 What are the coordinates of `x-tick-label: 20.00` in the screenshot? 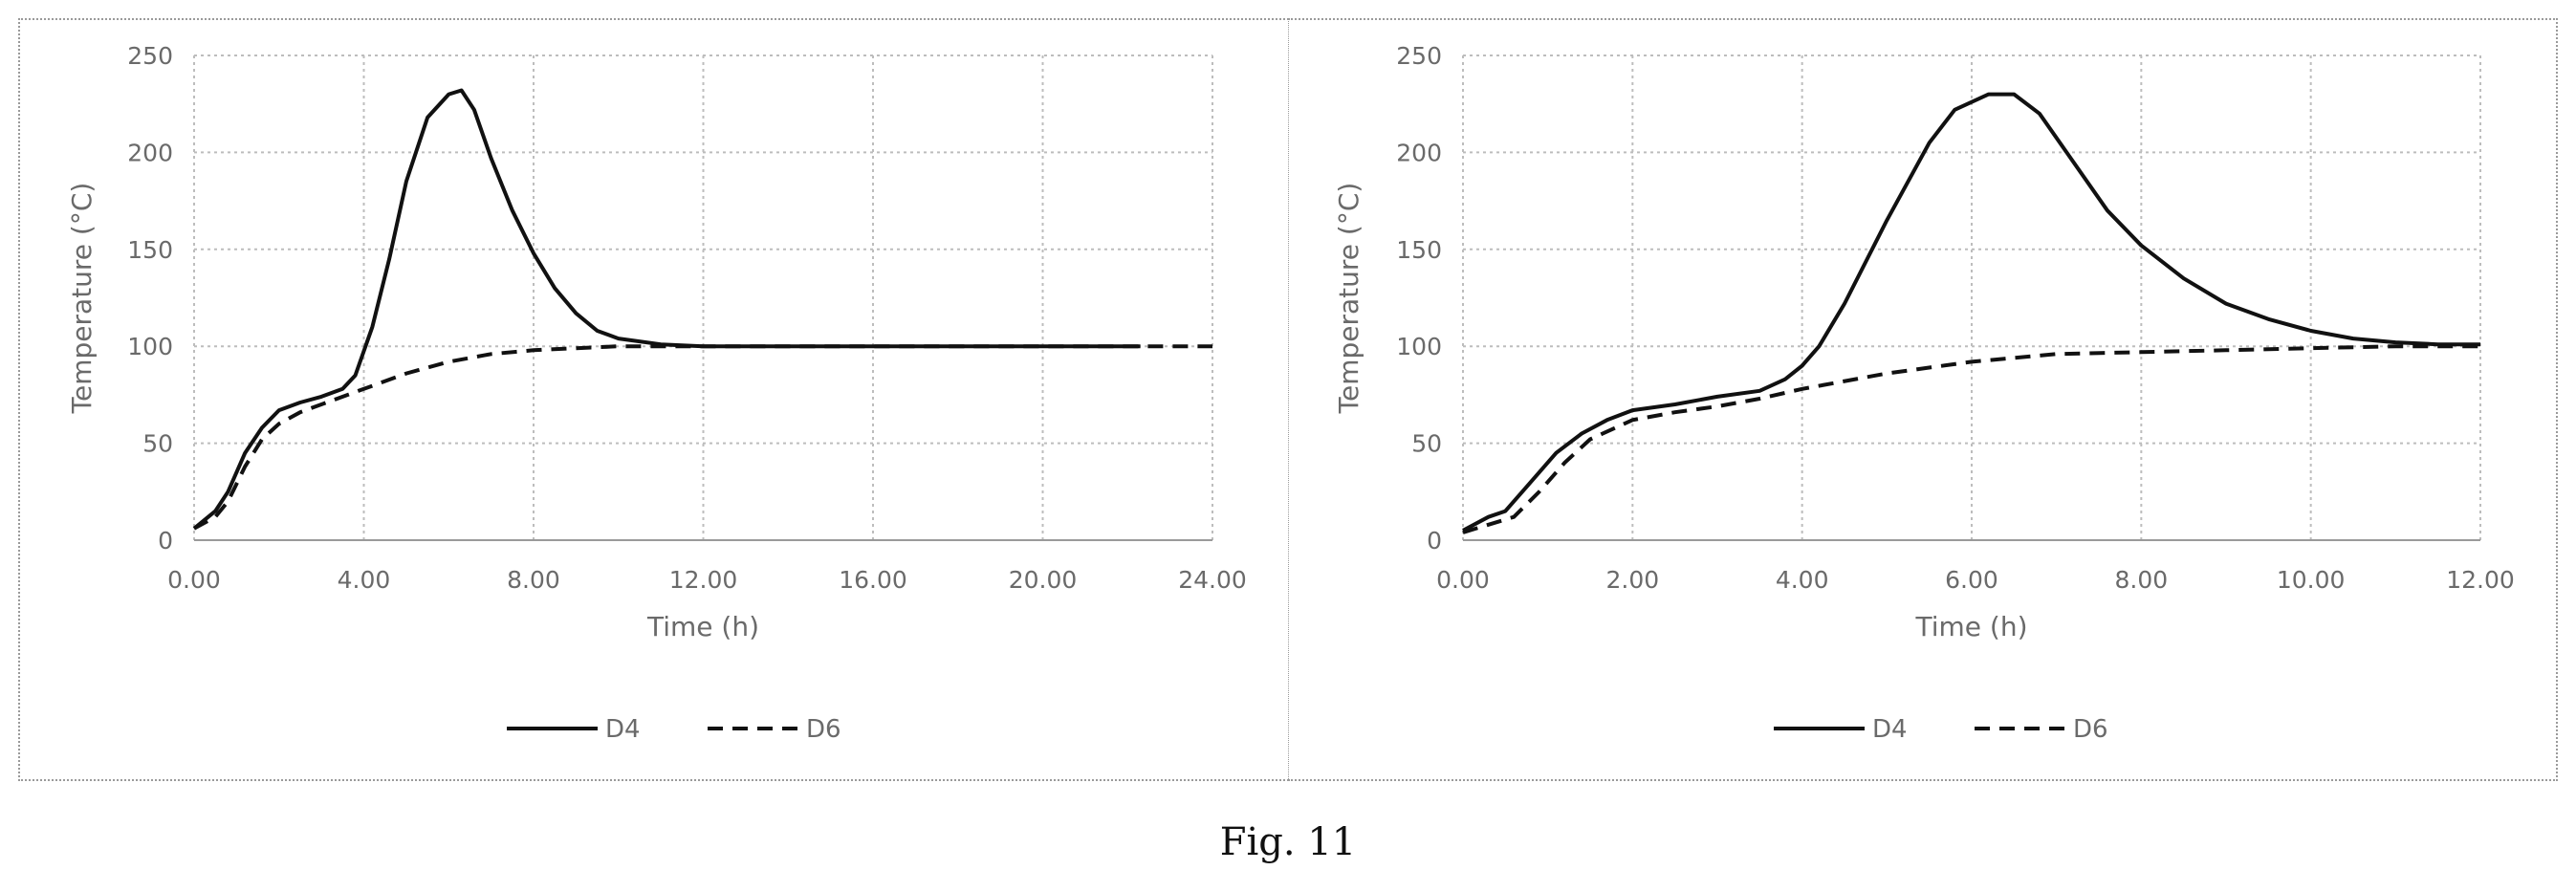 It's located at (1043, 580).